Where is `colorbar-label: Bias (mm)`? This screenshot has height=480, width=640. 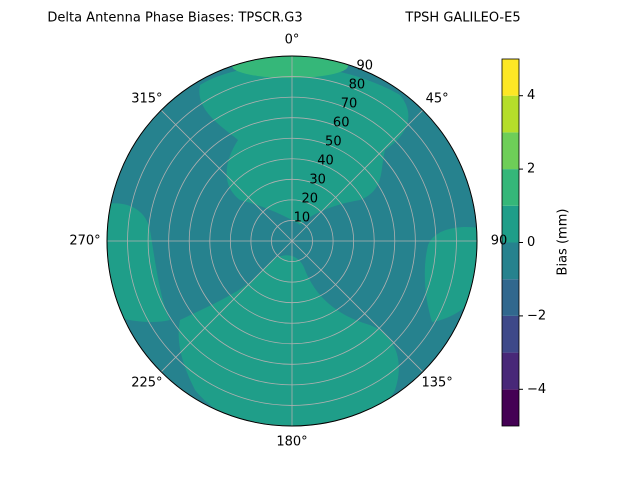 colorbar-label: Bias (mm) is located at coordinates (563, 242).